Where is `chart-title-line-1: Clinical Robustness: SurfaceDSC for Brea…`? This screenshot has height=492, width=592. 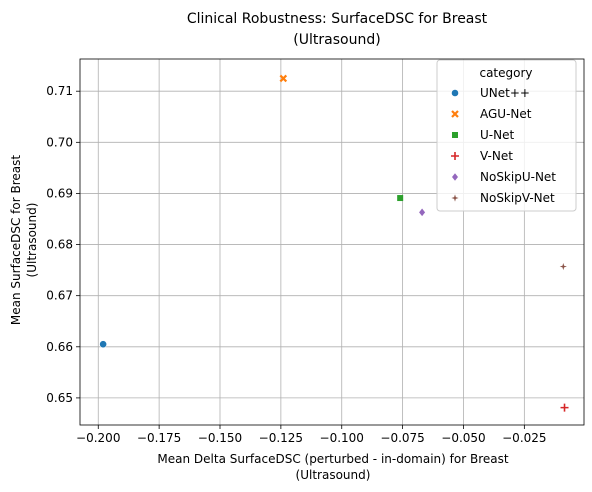
chart-title-line-1: Clinical Robustness: SurfaceDSC for Brea… is located at coordinates (337, 19).